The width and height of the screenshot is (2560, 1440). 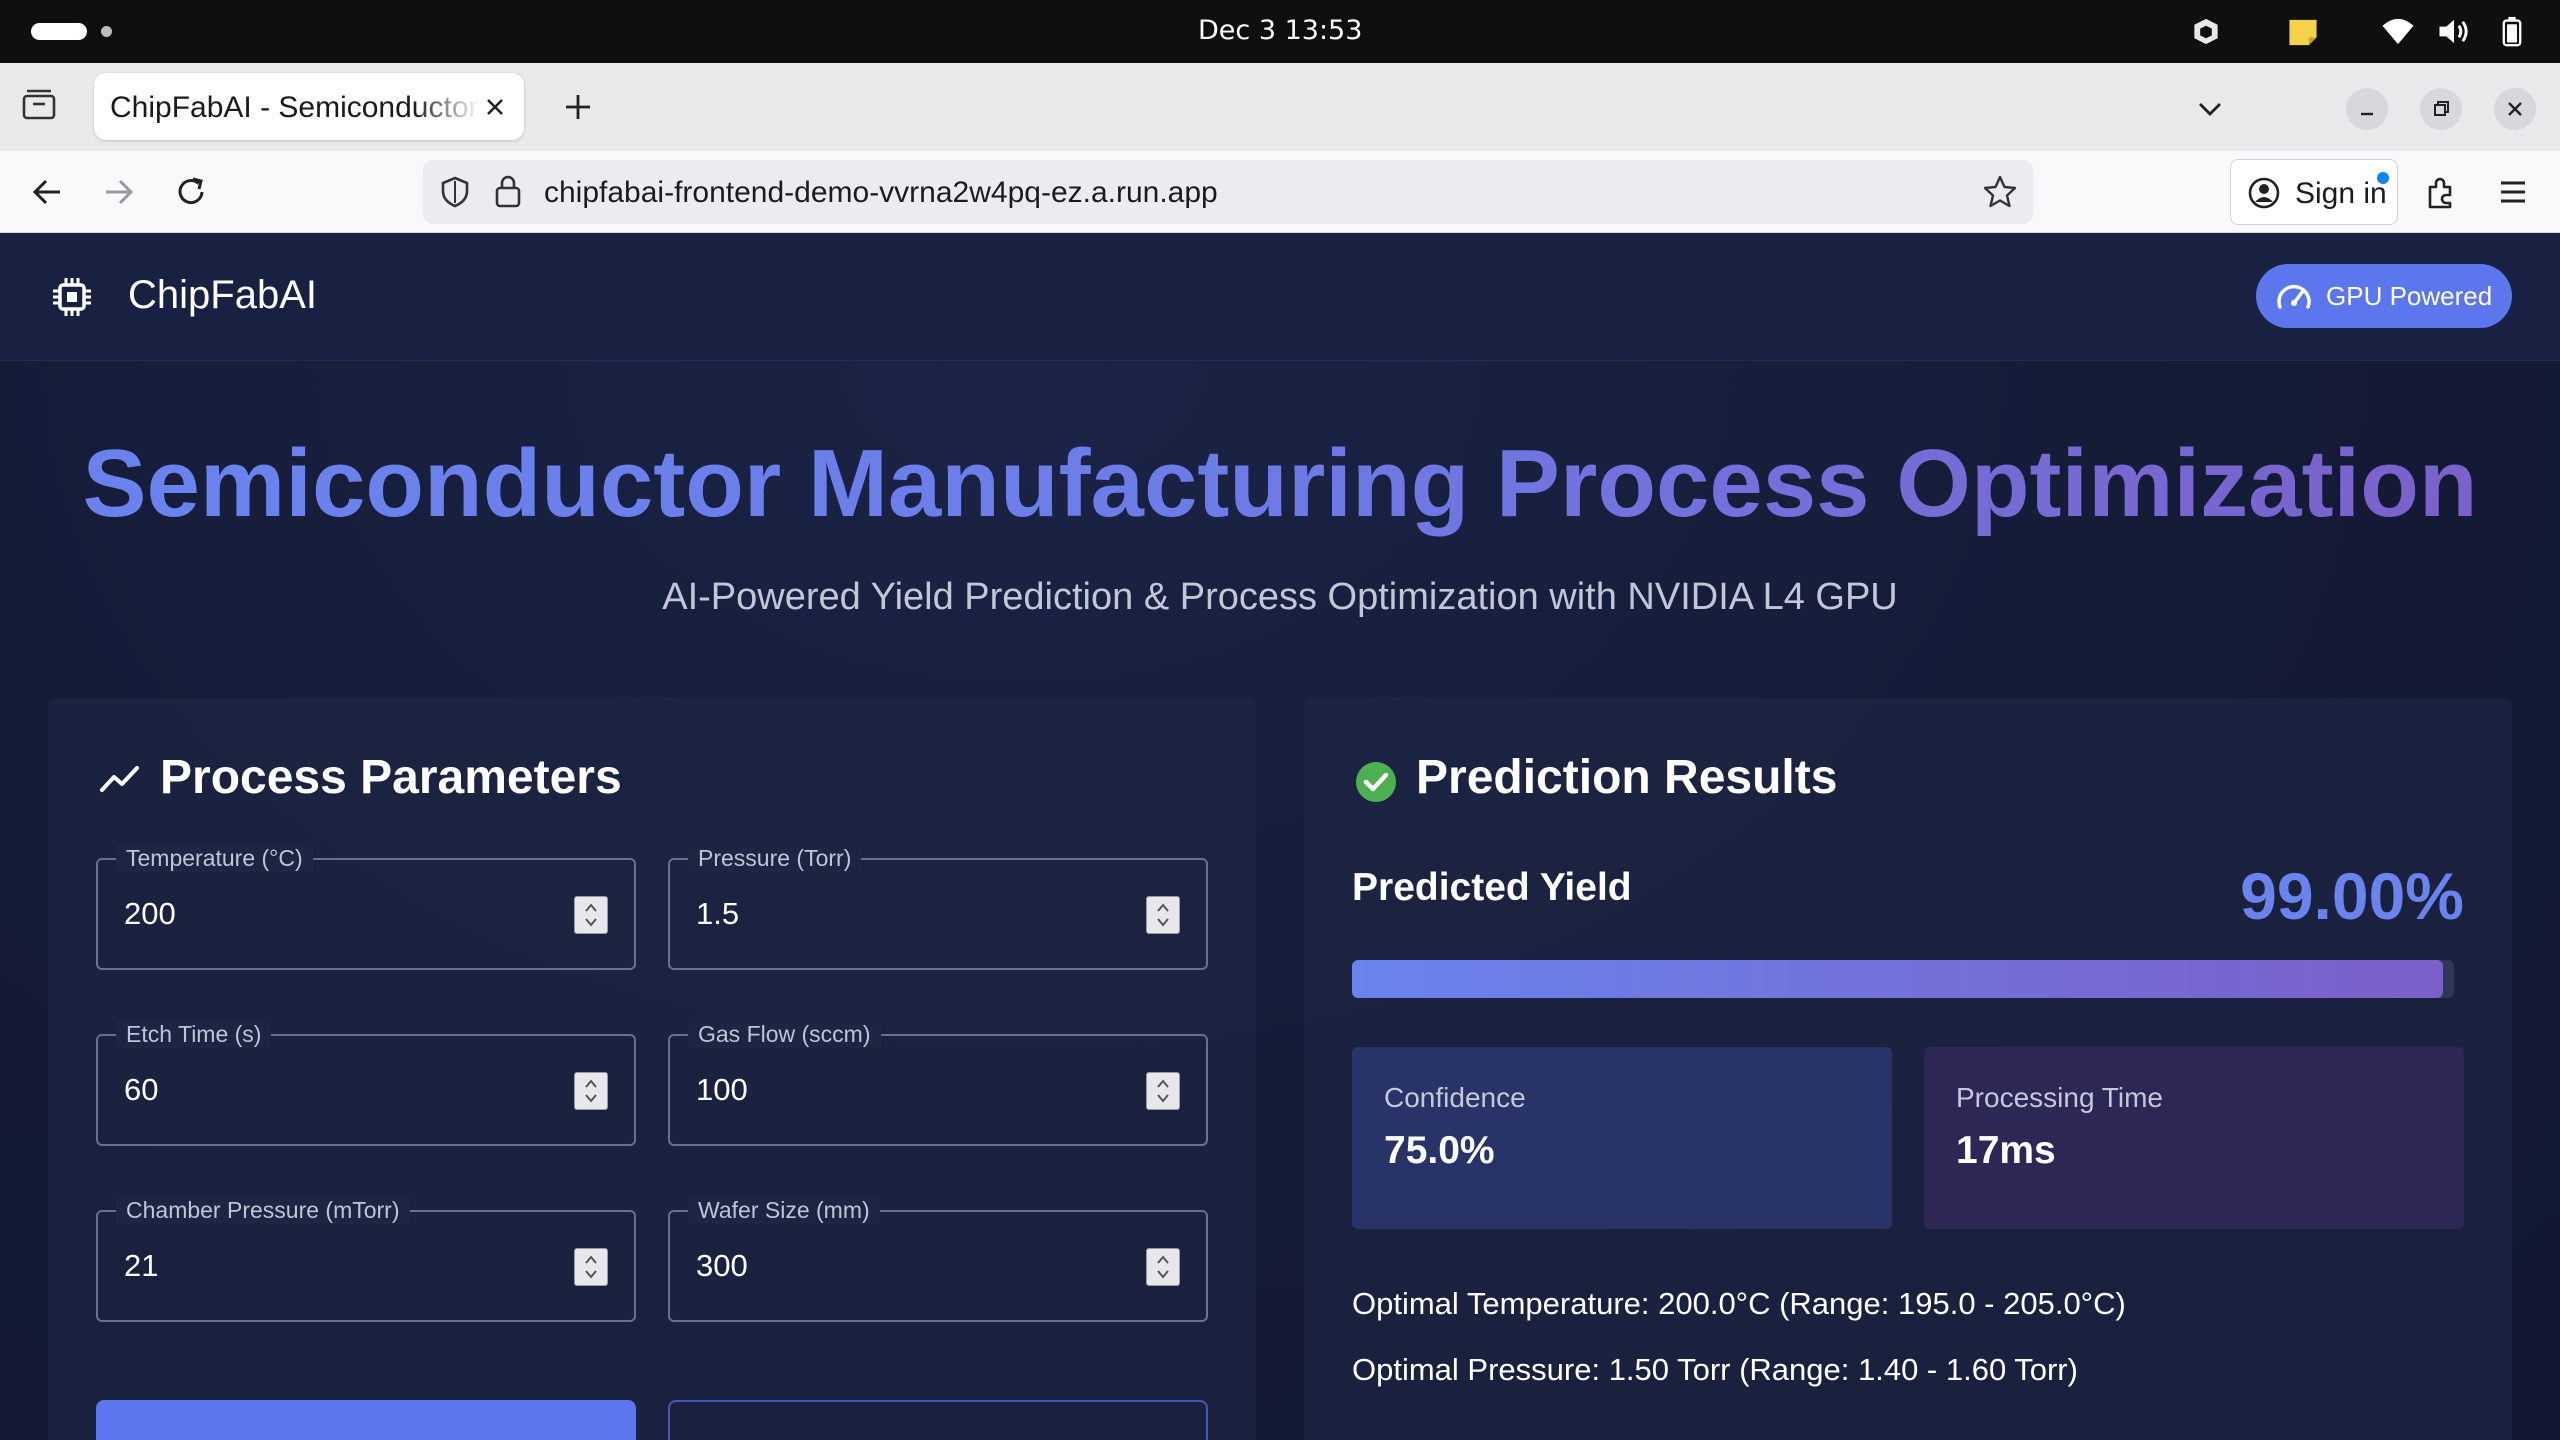 What do you see at coordinates (775, 858) in the screenshot?
I see `pressure-label: Pressure (Torr)` at bounding box center [775, 858].